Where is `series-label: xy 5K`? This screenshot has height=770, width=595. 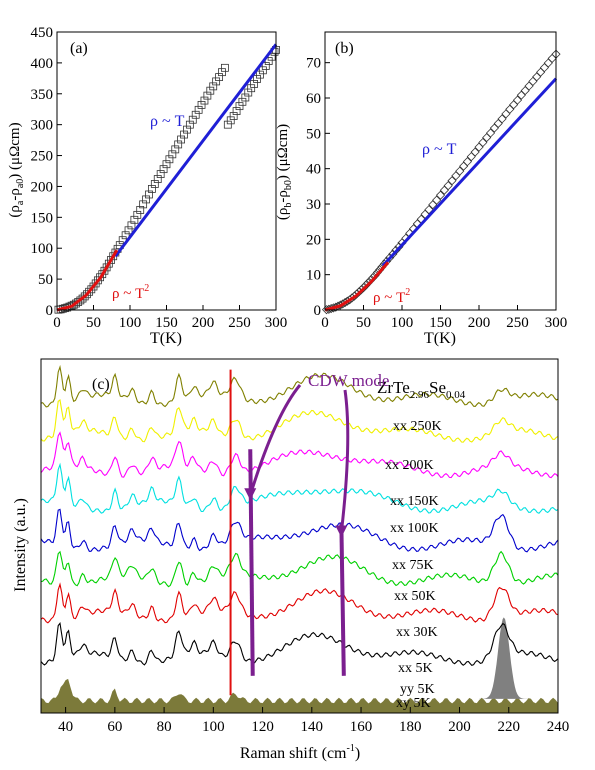
series-label: xy 5K is located at coordinates (413, 703).